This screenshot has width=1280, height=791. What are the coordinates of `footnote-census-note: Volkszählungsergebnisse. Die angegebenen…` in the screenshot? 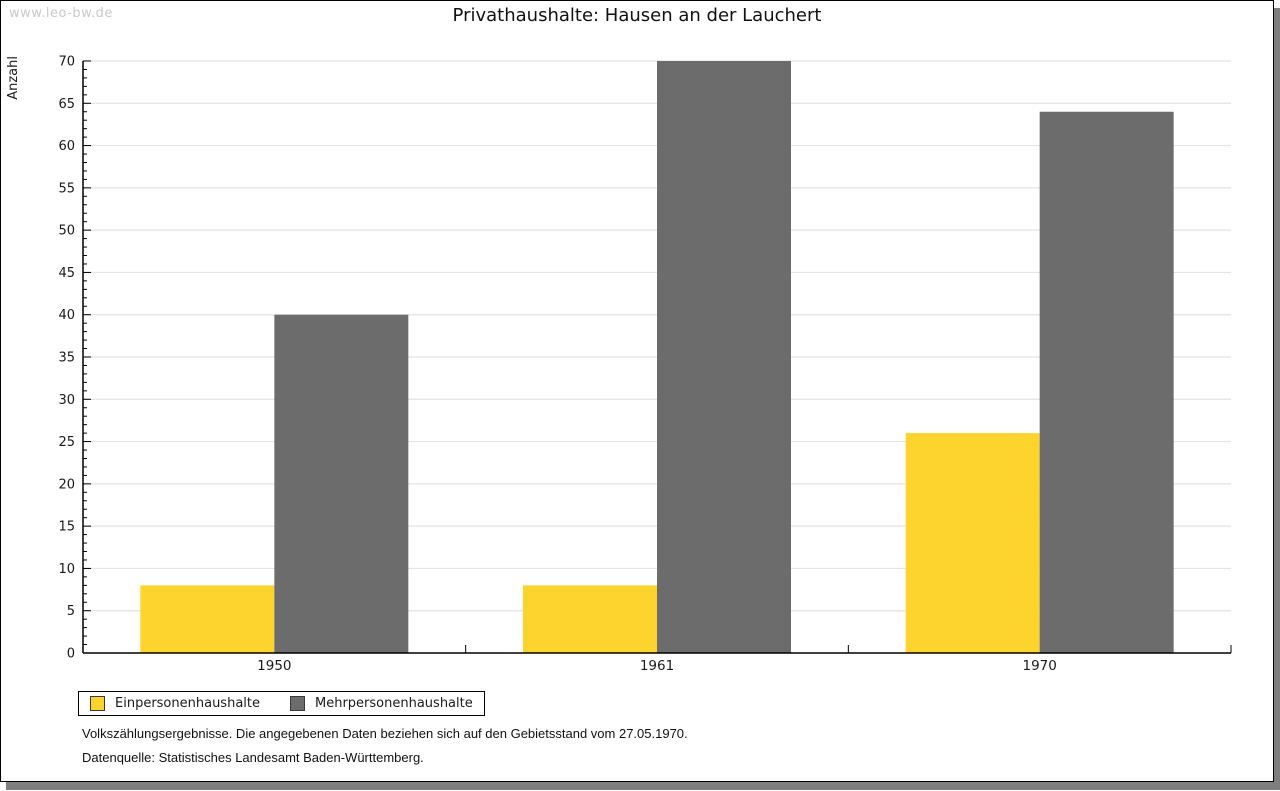 It's located at (385, 733).